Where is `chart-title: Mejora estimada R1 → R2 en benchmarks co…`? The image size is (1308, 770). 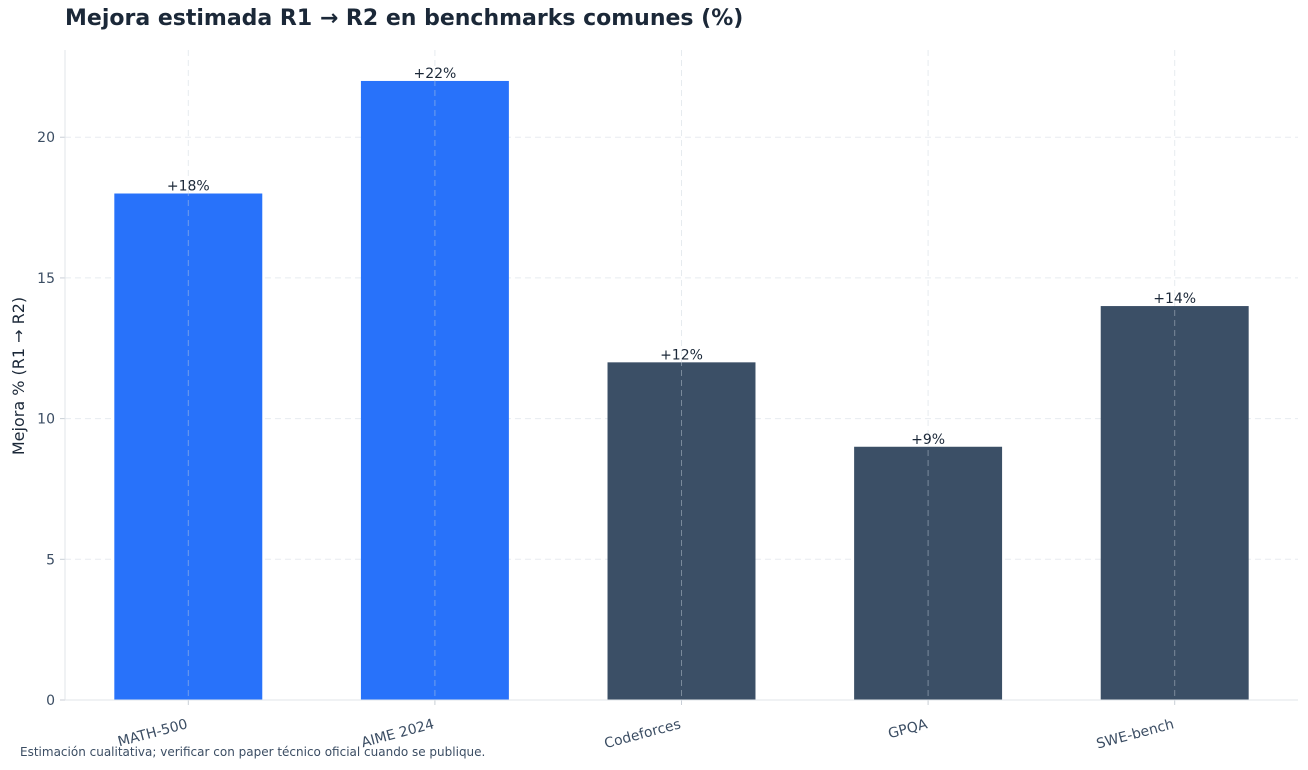
chart-title: Mejora estimada R1 → R2 en benchmarks co… is located at coordinates (404, 18).